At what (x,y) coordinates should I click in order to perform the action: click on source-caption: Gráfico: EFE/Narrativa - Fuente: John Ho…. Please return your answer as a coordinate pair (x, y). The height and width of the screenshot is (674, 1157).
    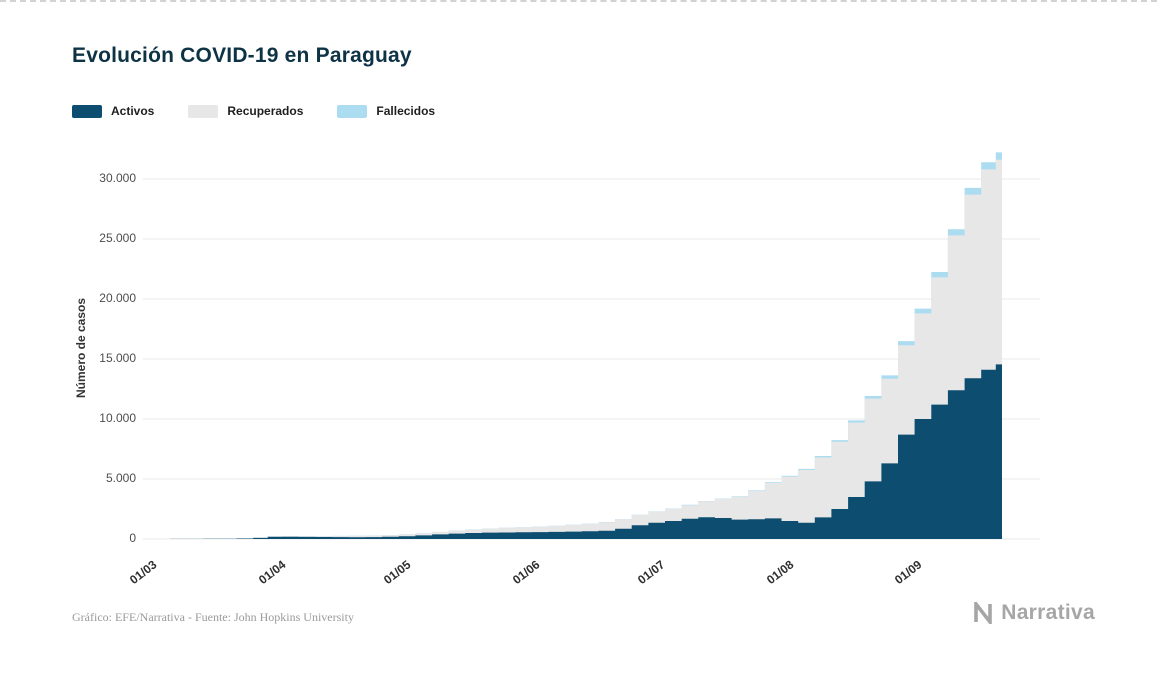
    Looking at the image, I should click on (213, 617).